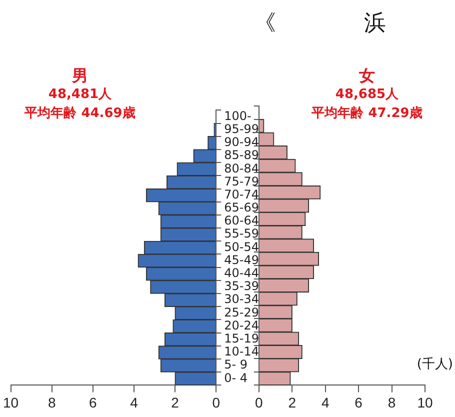 This screenshot has width=455, height=417. Describe the element at coordinates (434, 364) in the screenshot. I see `x-axis-title: (千人)` at that location.